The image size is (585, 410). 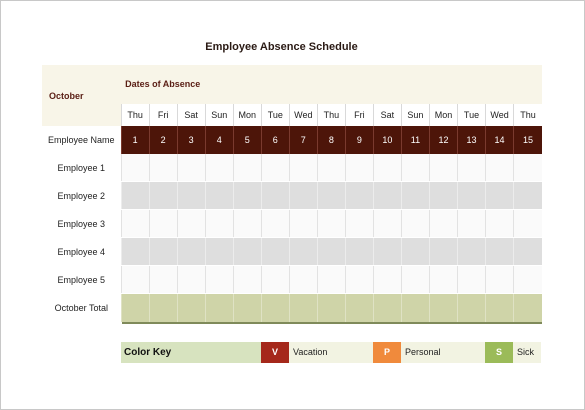 I want to click on date-number-header: 3, so click(x=191, y=140).